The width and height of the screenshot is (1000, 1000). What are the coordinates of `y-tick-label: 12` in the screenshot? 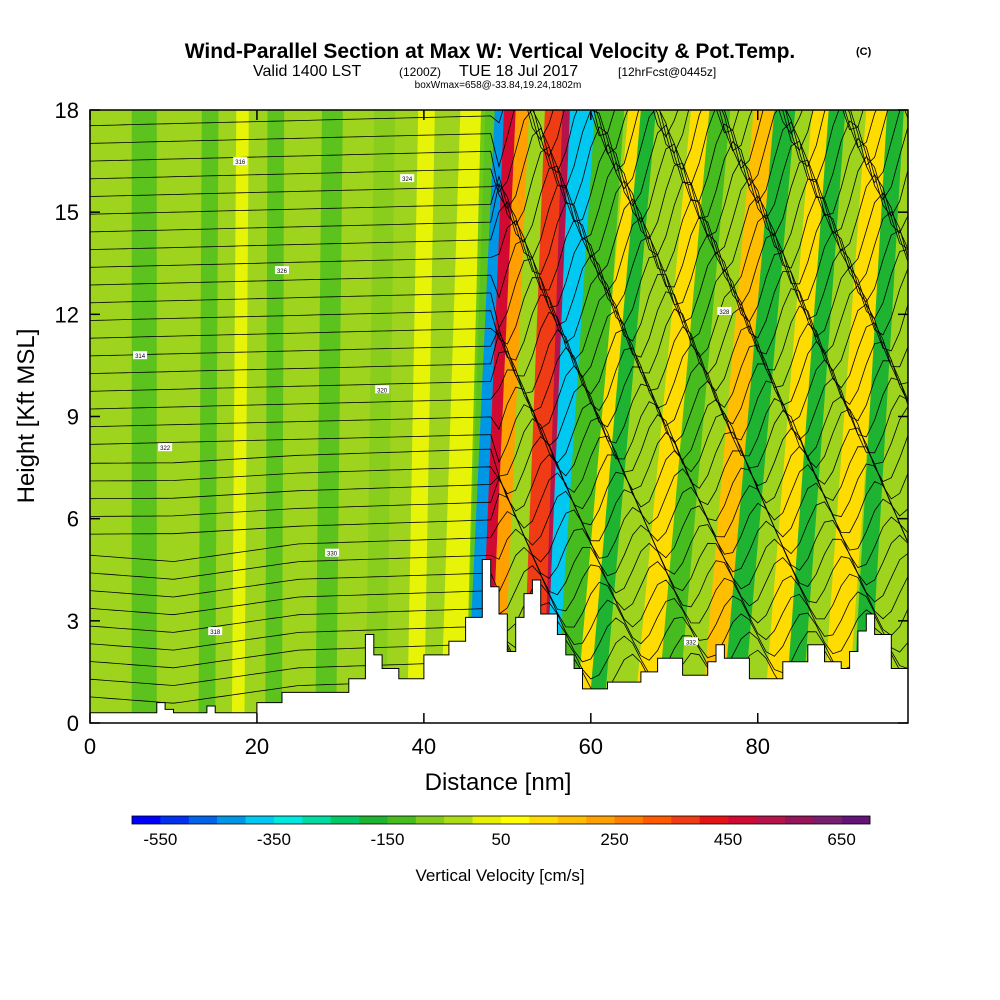 It's located at (67, 314).